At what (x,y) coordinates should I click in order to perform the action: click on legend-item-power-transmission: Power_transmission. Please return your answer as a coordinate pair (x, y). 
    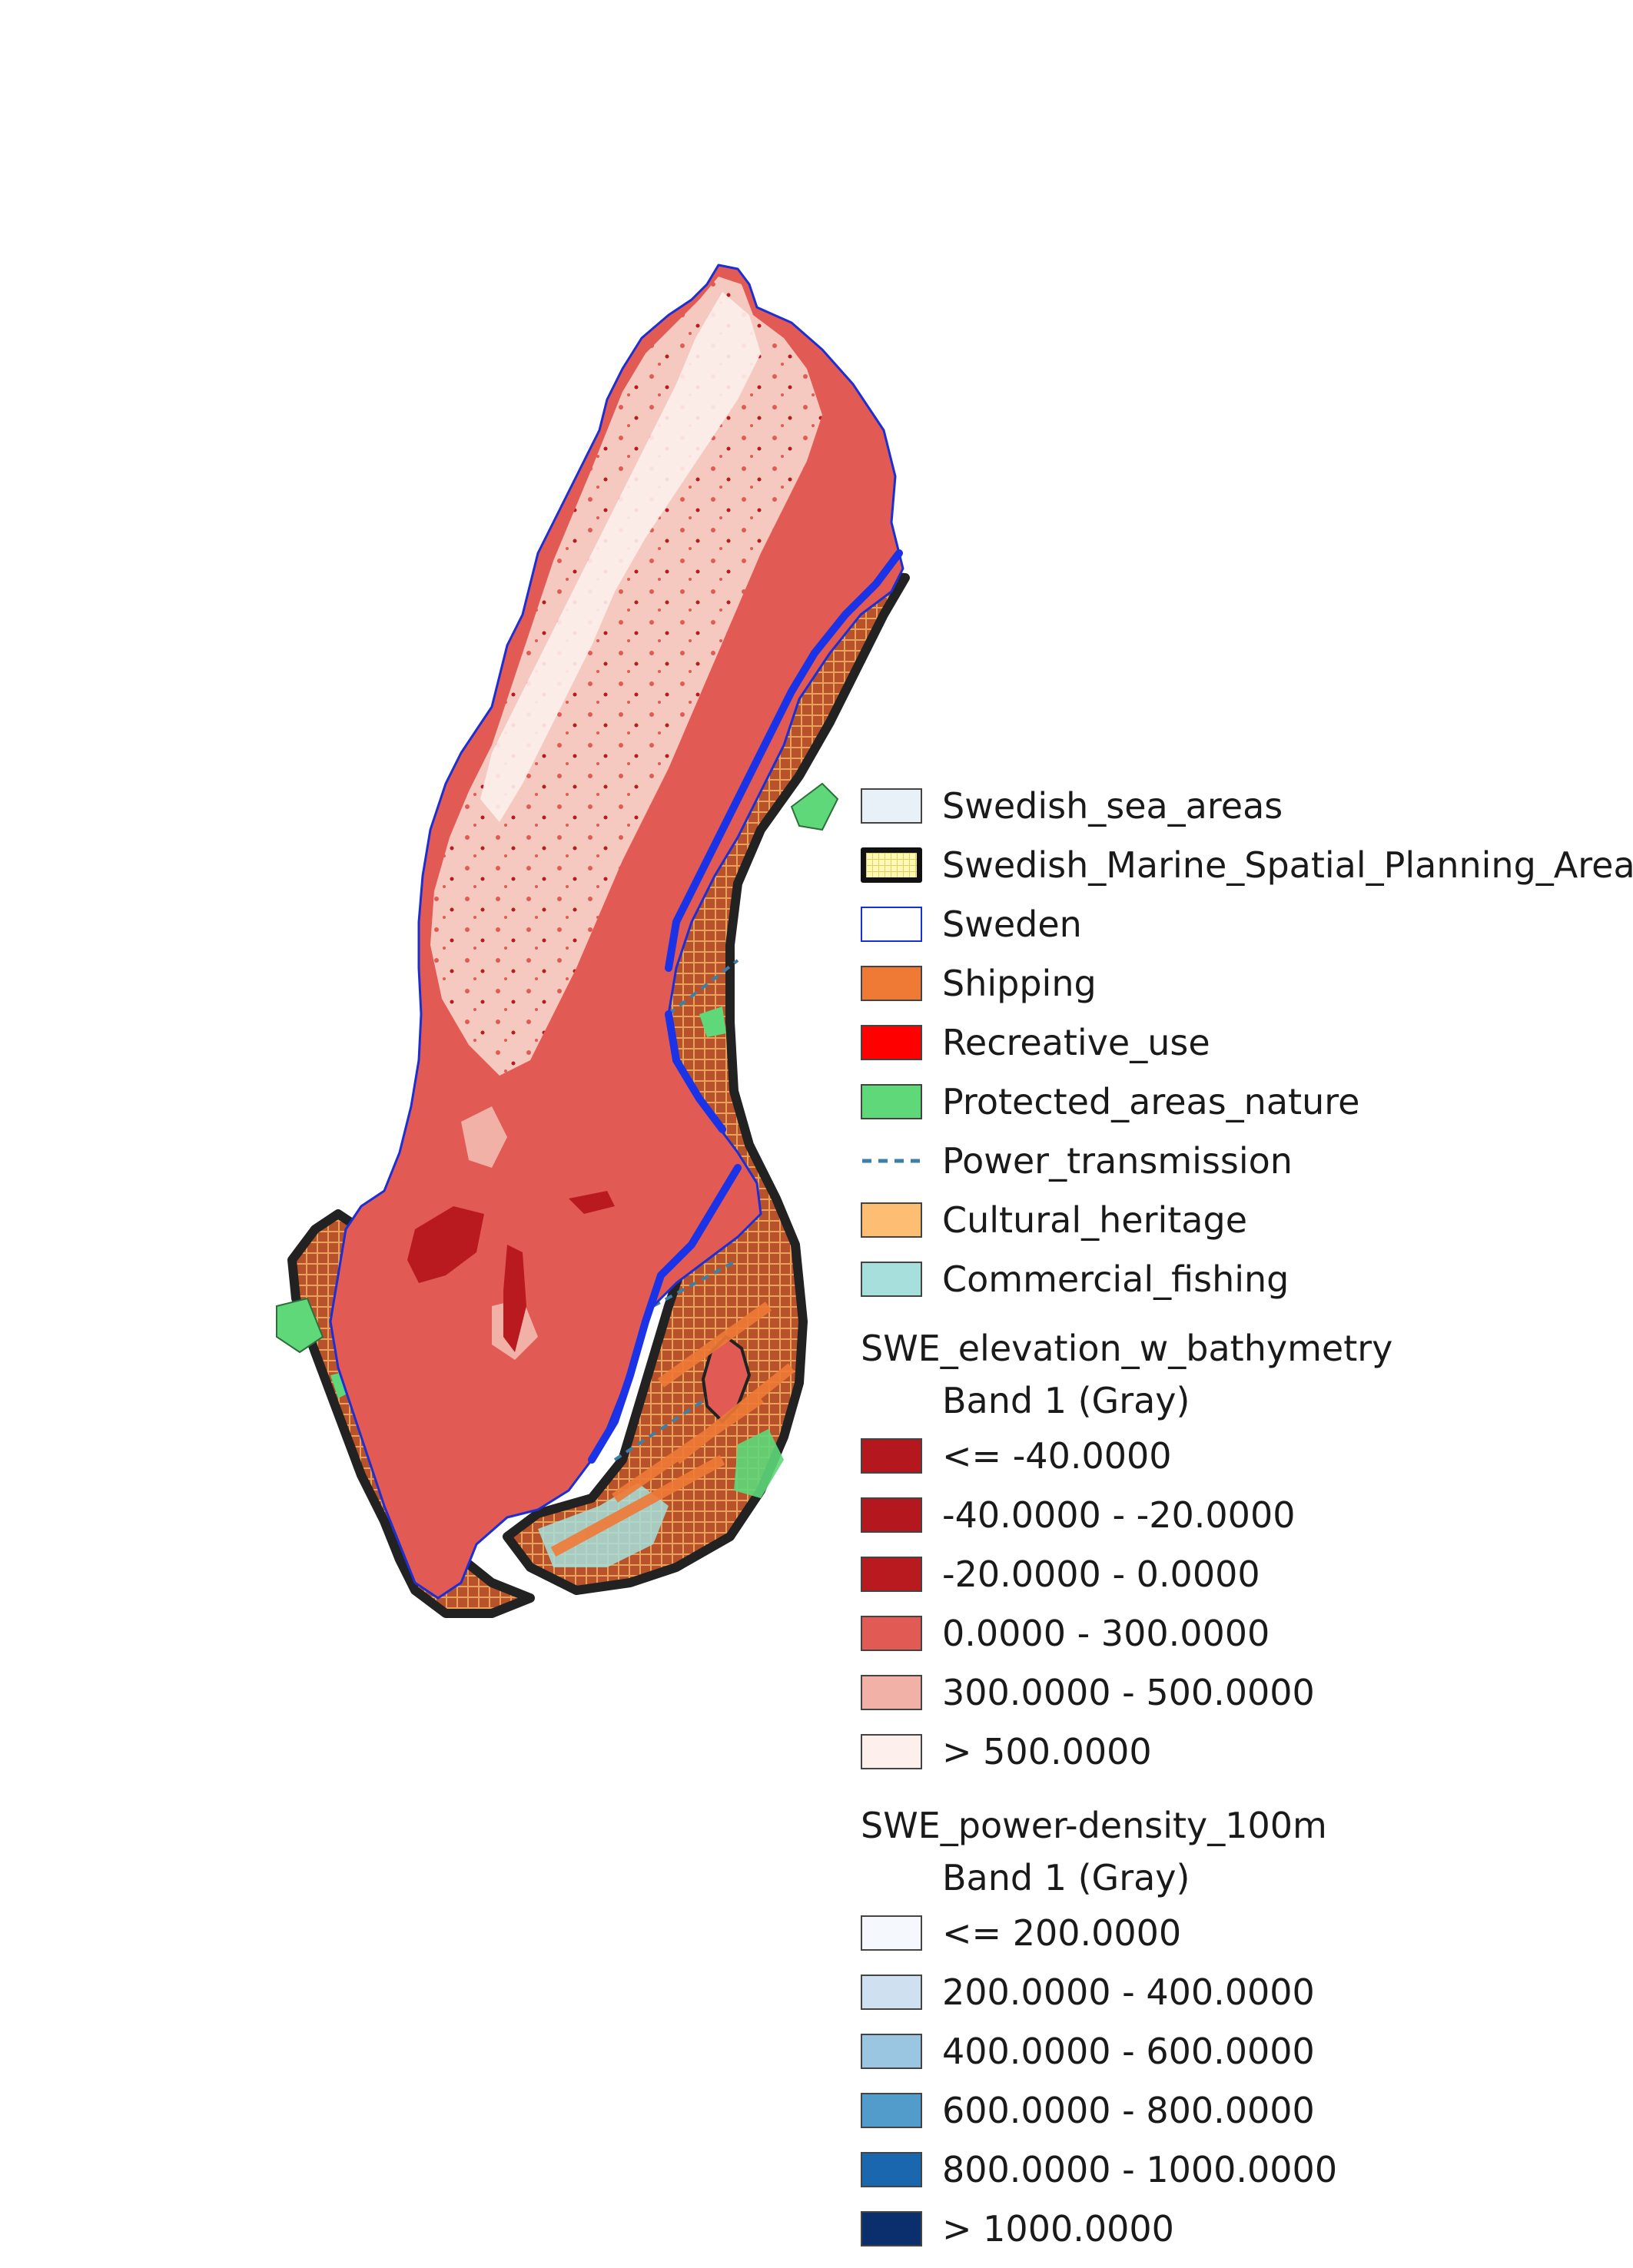
    Looking at the image, I should click on (1077, 1160).